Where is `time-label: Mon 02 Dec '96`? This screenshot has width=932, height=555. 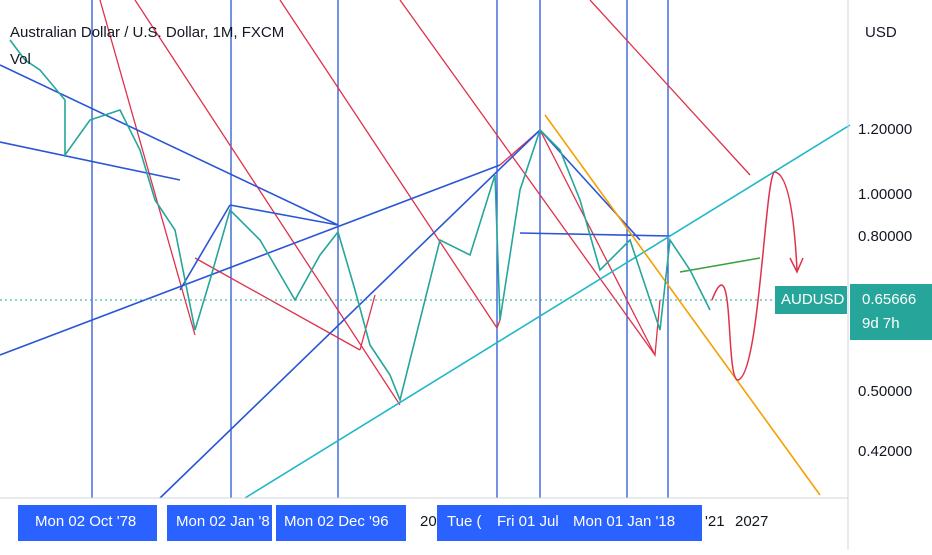 time-label: Mon 02 Dec '96 is located at coordinates (336, 521).